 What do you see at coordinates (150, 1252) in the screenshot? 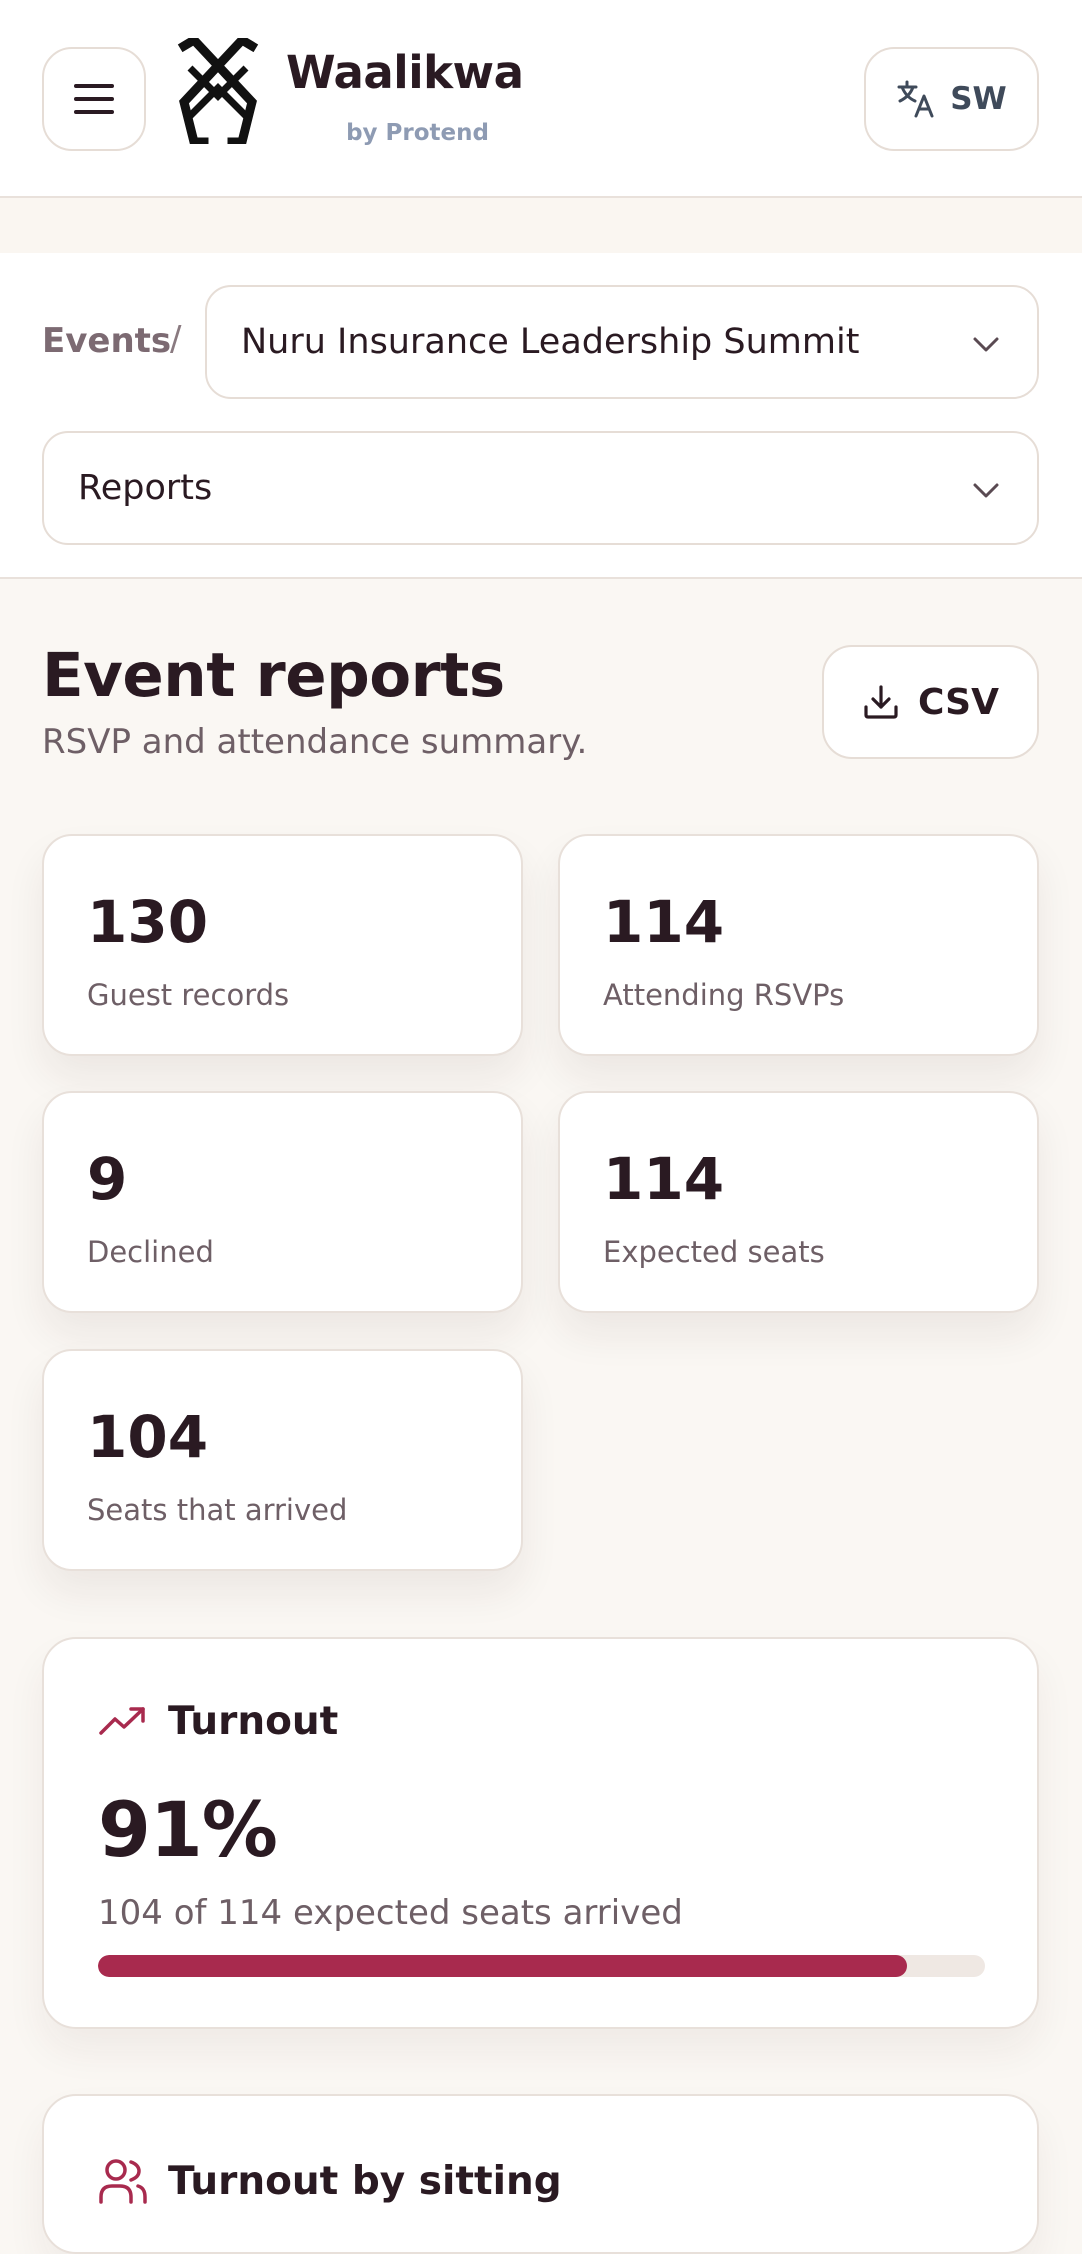
I see `stat-label: Declined` at bounding box center [150, 1252].